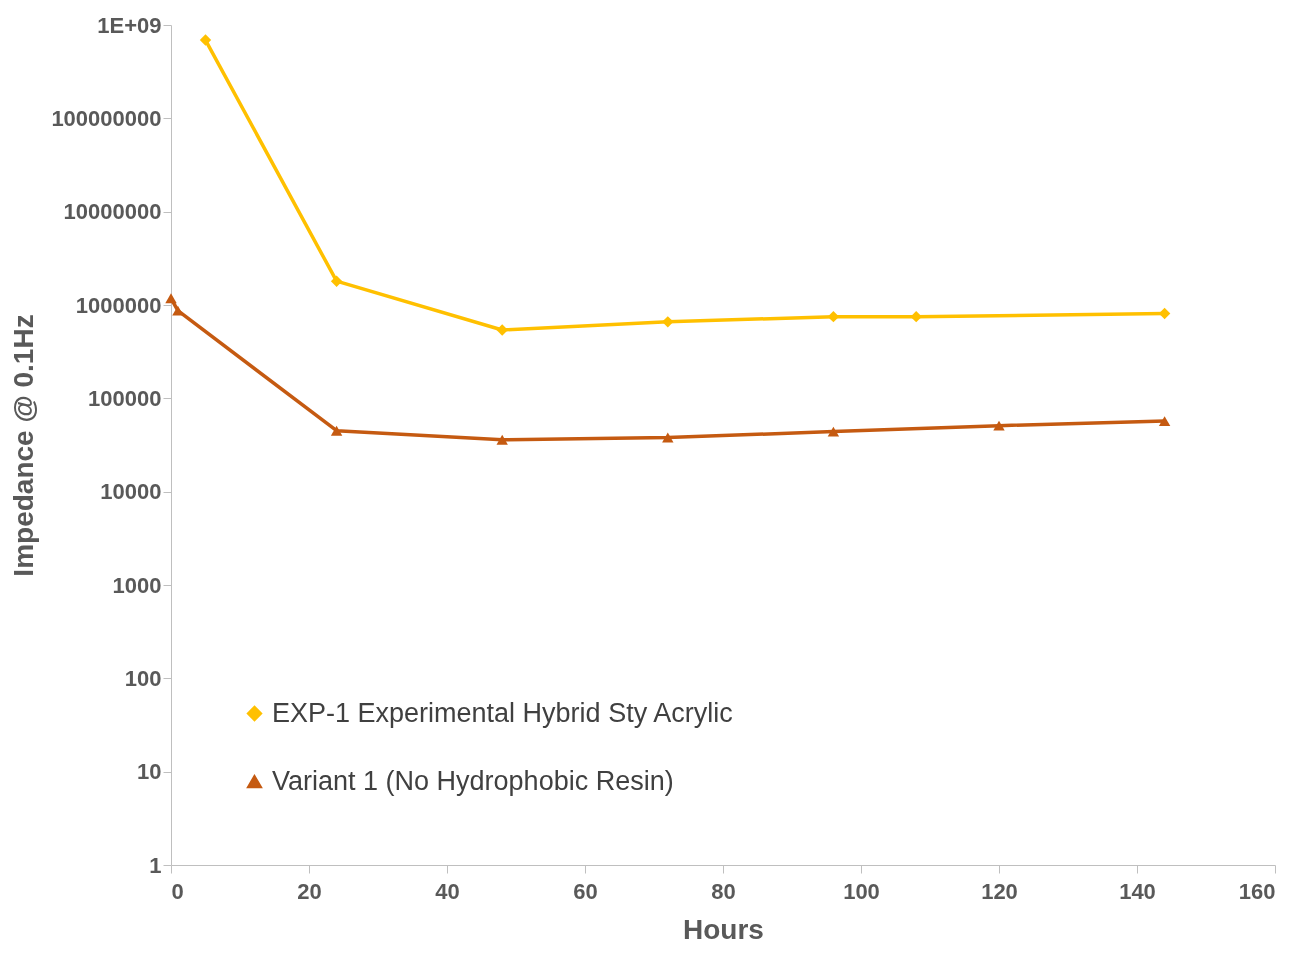 This screenshot has height=957, width=1314. I want to click on x-tick-label: 40, so click(447, 891).